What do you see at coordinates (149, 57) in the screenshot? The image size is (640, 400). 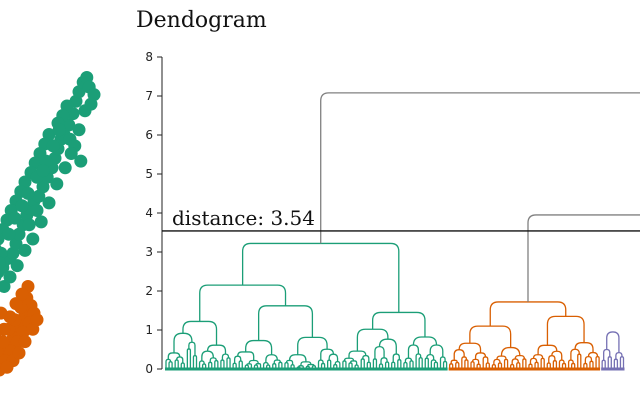 I see `y-tick-label: 8` at bounding box center [149, 57].